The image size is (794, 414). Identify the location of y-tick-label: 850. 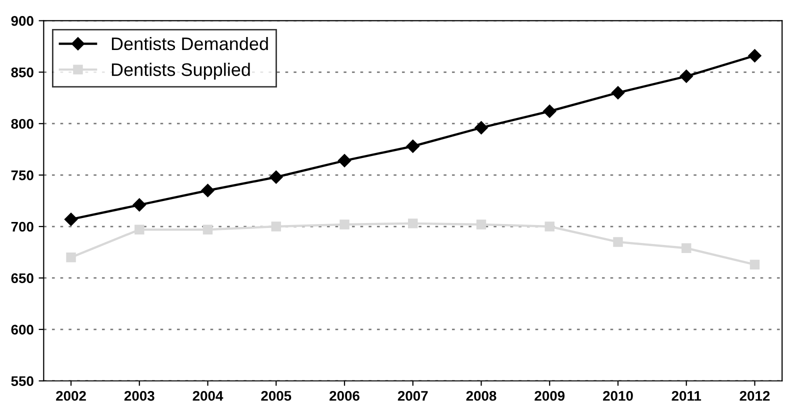
(22, 72).